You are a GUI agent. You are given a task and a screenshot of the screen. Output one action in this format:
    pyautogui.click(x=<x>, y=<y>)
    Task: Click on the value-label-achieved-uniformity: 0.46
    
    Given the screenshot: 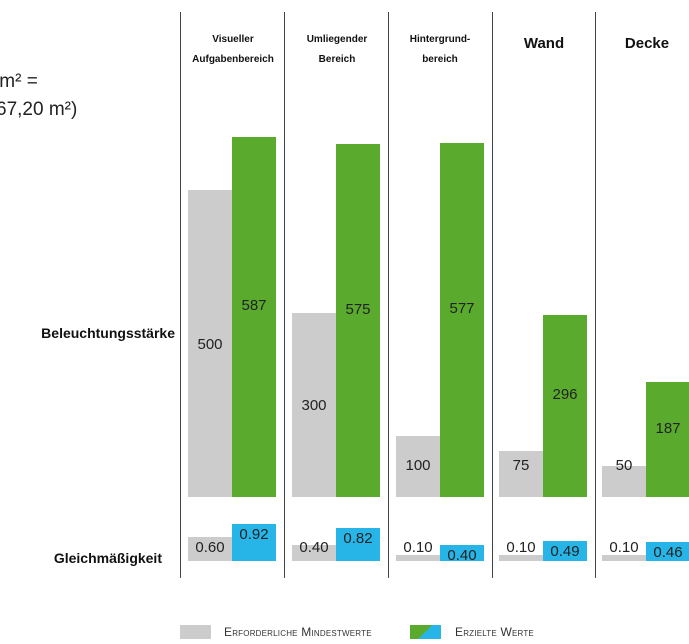 What is the action you would take?
    pyautogui.click(x=668, y=552)
    